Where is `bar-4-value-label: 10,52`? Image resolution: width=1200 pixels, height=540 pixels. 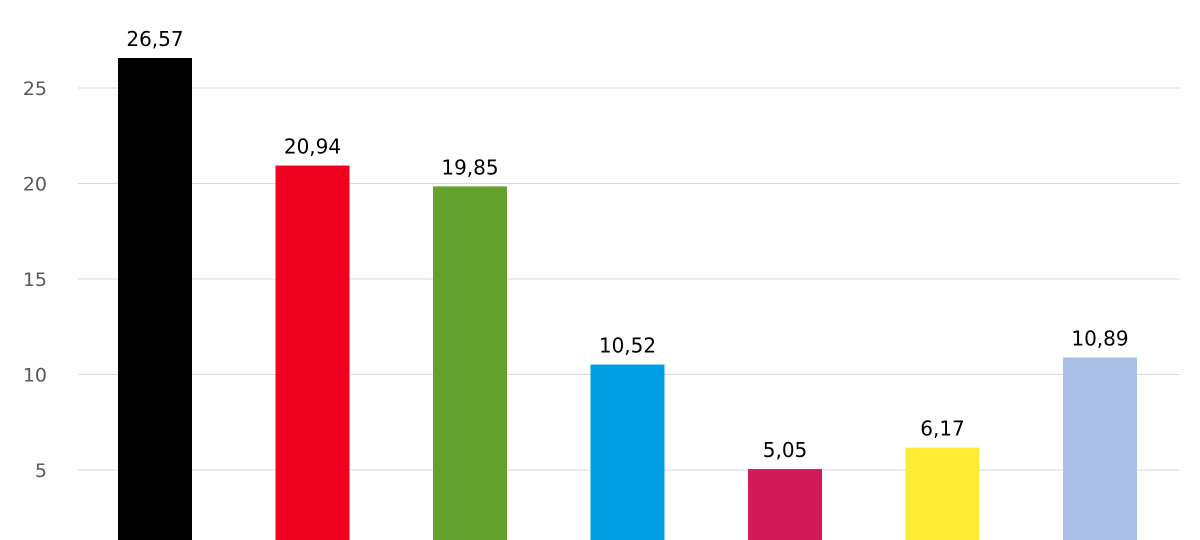
bar-4-value-label: 10,52 is located at coordinates (627, 346).